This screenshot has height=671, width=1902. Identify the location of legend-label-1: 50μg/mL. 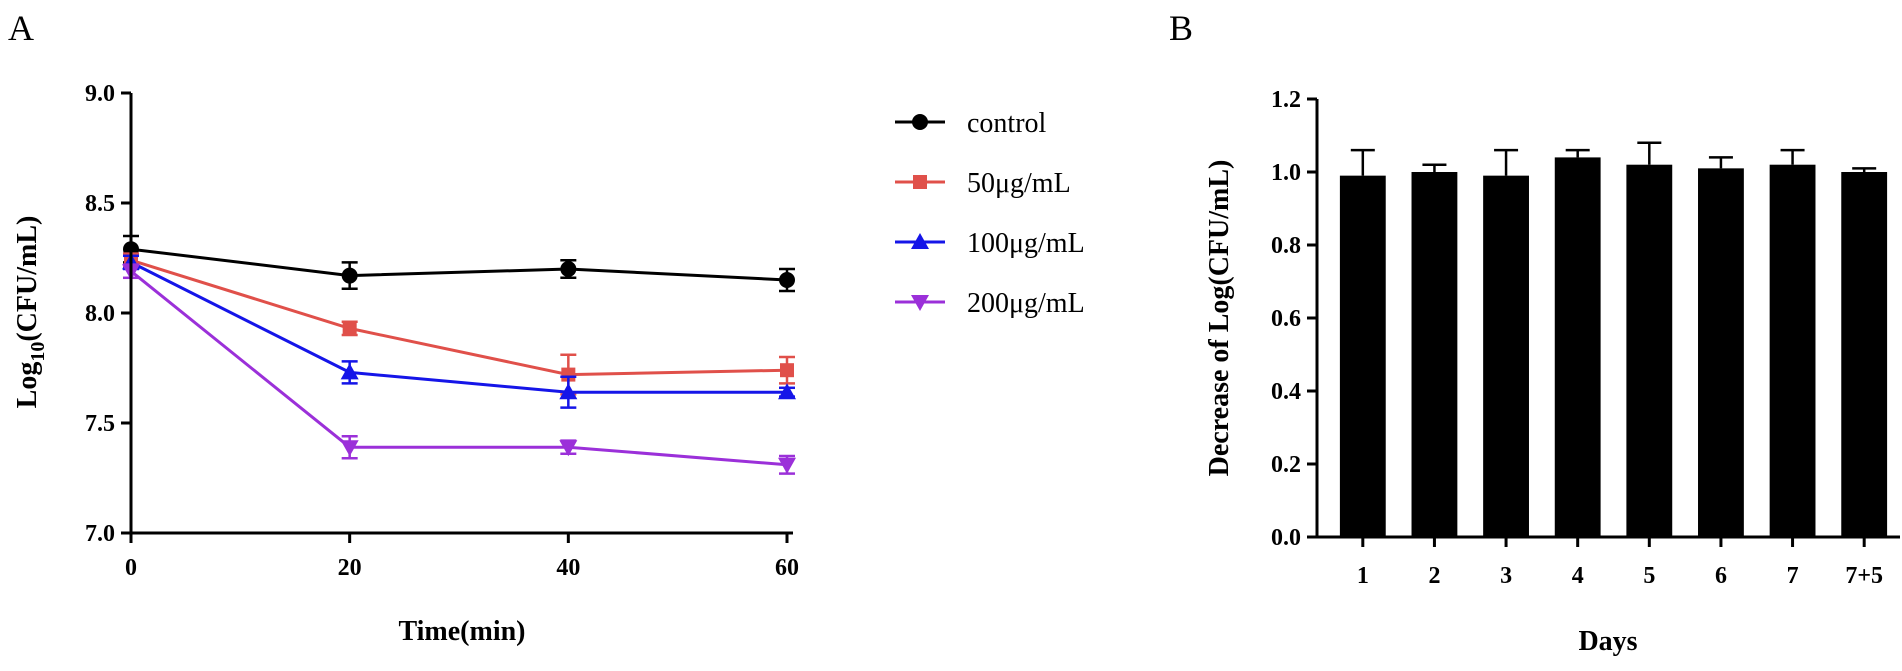
(1019, 183).